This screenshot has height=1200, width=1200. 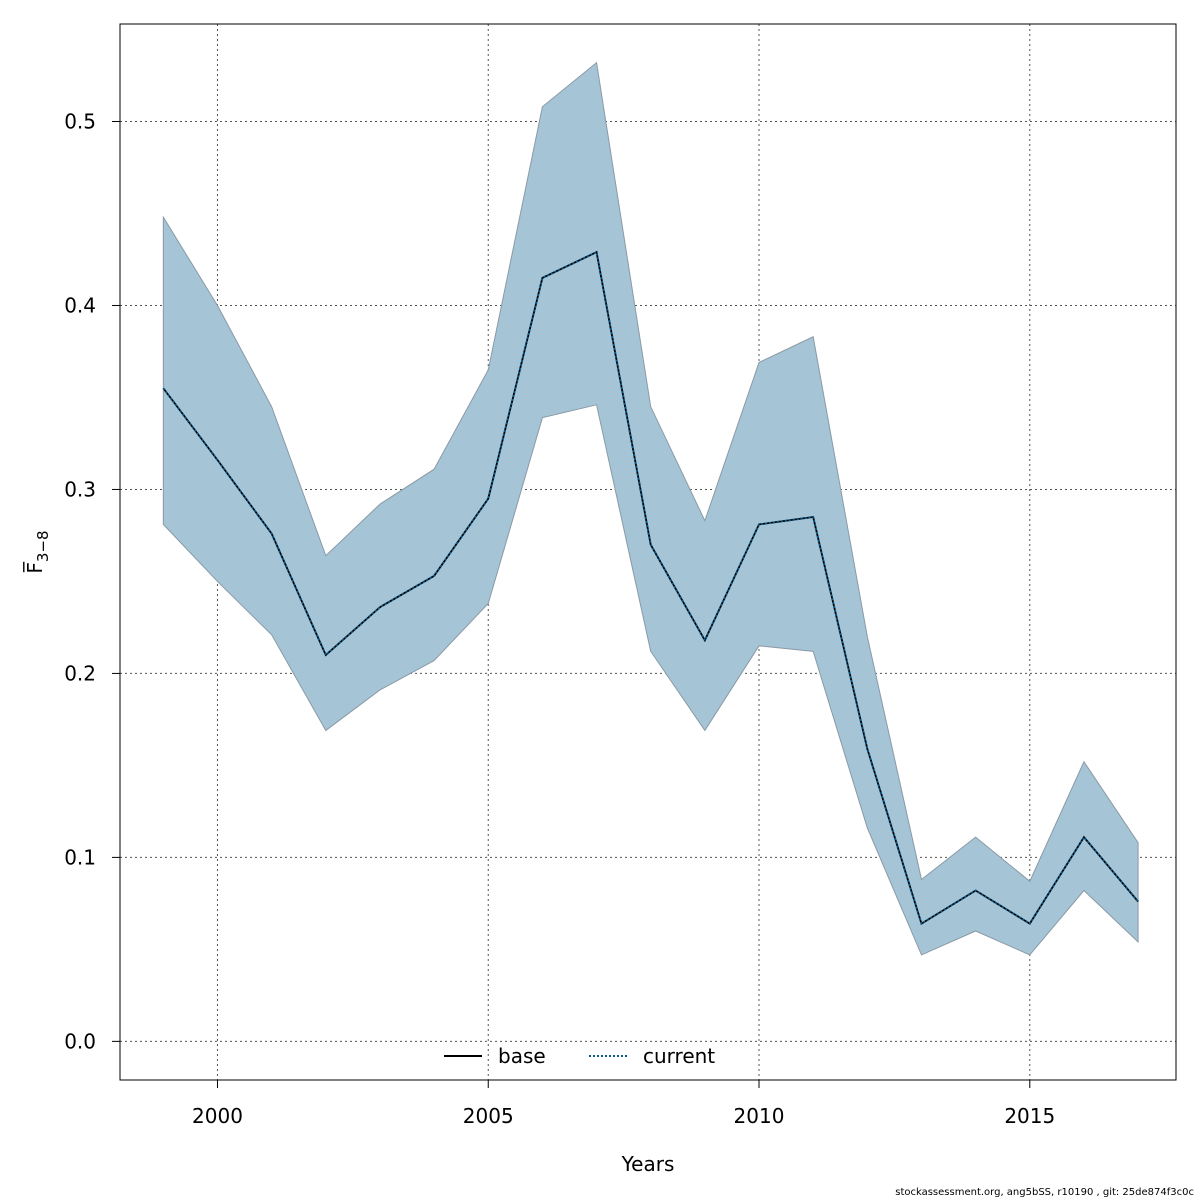 I want to click on x-axis-title: Years, so click(x=648, y=1164).